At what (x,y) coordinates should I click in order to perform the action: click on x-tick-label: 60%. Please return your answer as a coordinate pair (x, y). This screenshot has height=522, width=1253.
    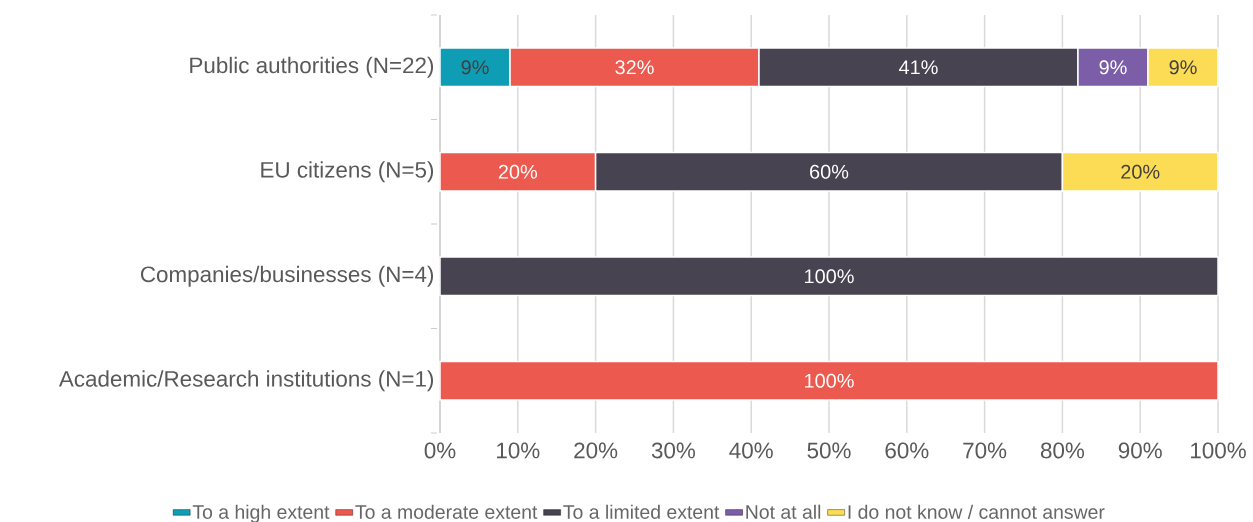
    Looking at the image, I should click on (907, 450).